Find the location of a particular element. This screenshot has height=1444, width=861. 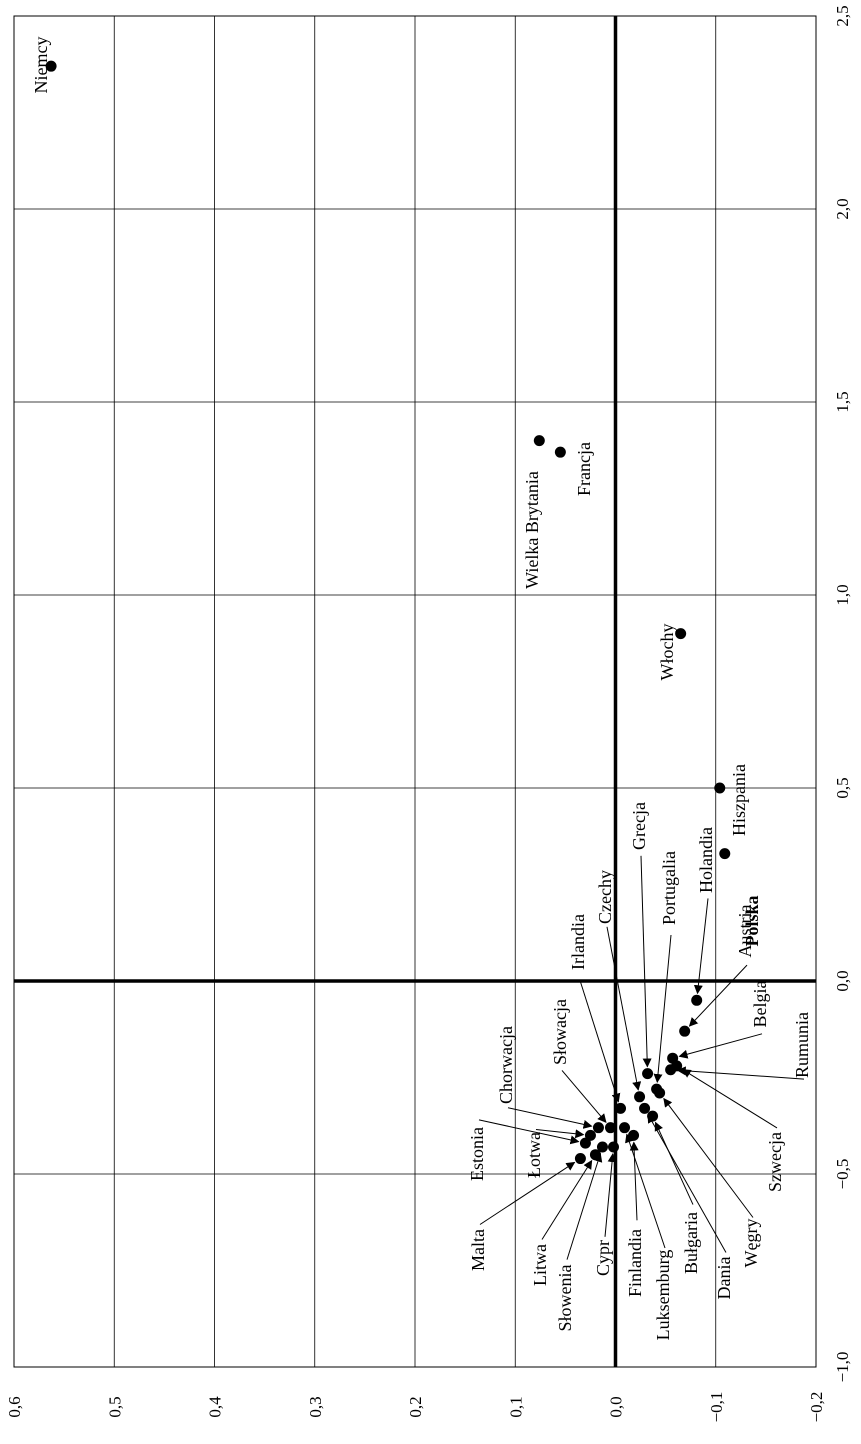

point-chorwacja is located at coordinates (598, 1128).